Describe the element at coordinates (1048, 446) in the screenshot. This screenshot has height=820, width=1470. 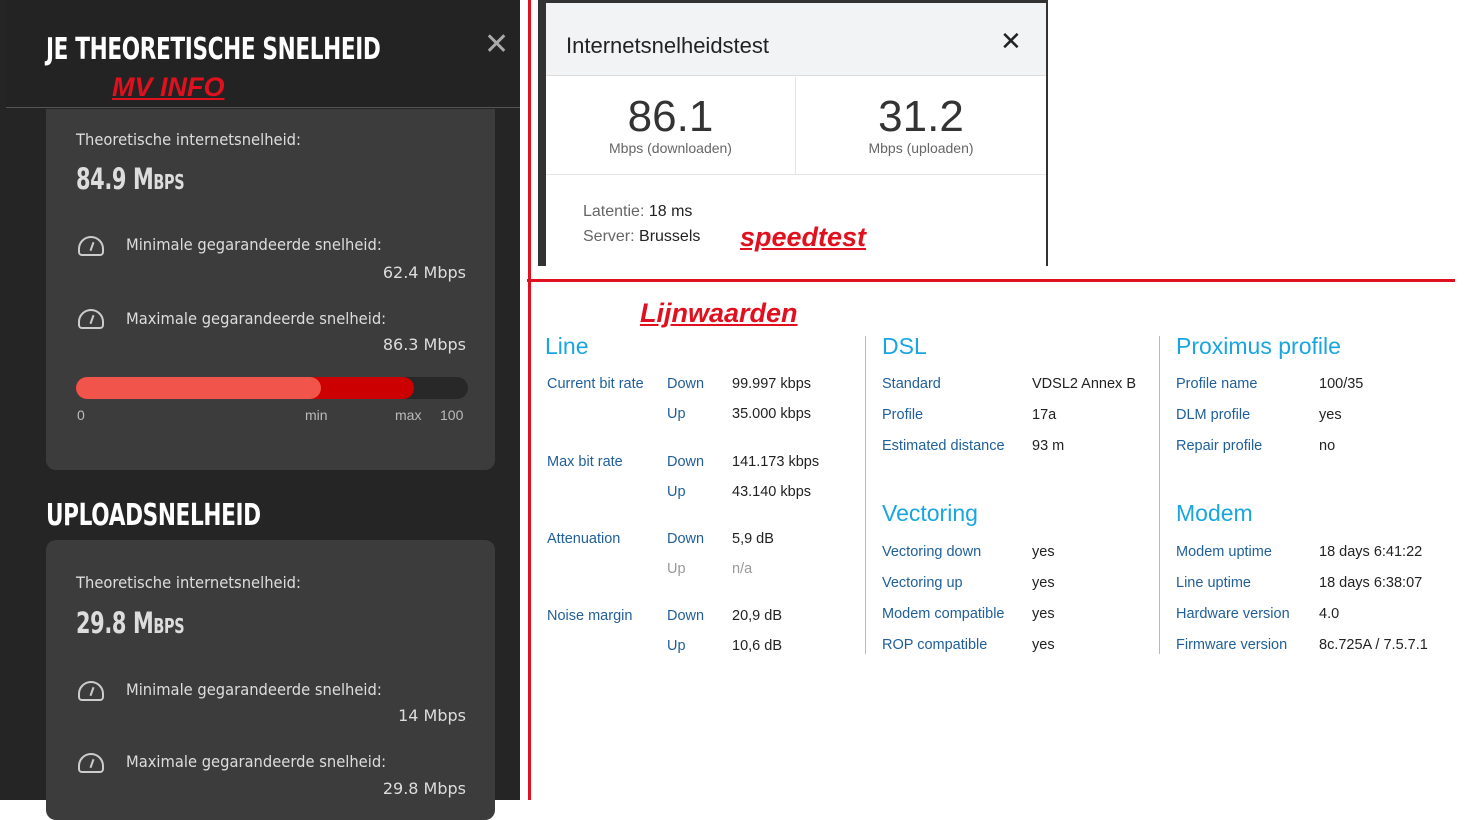
I see `dsl-row-value: 93 m` at that location.